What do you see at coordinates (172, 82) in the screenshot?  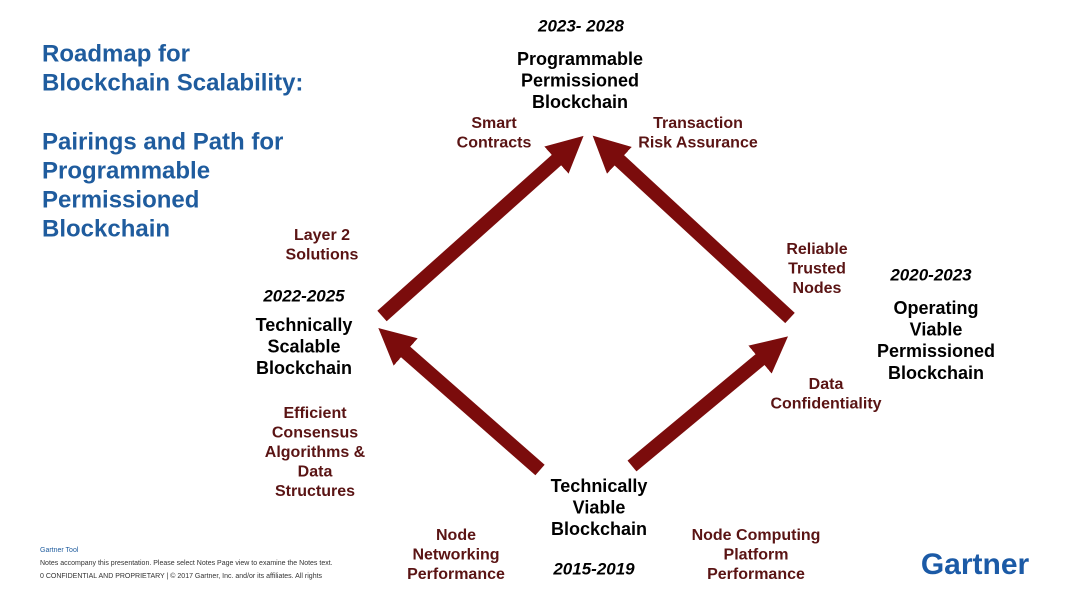 I see `title-line: Blockchain Scalability:` at bounding box center [172, 82].